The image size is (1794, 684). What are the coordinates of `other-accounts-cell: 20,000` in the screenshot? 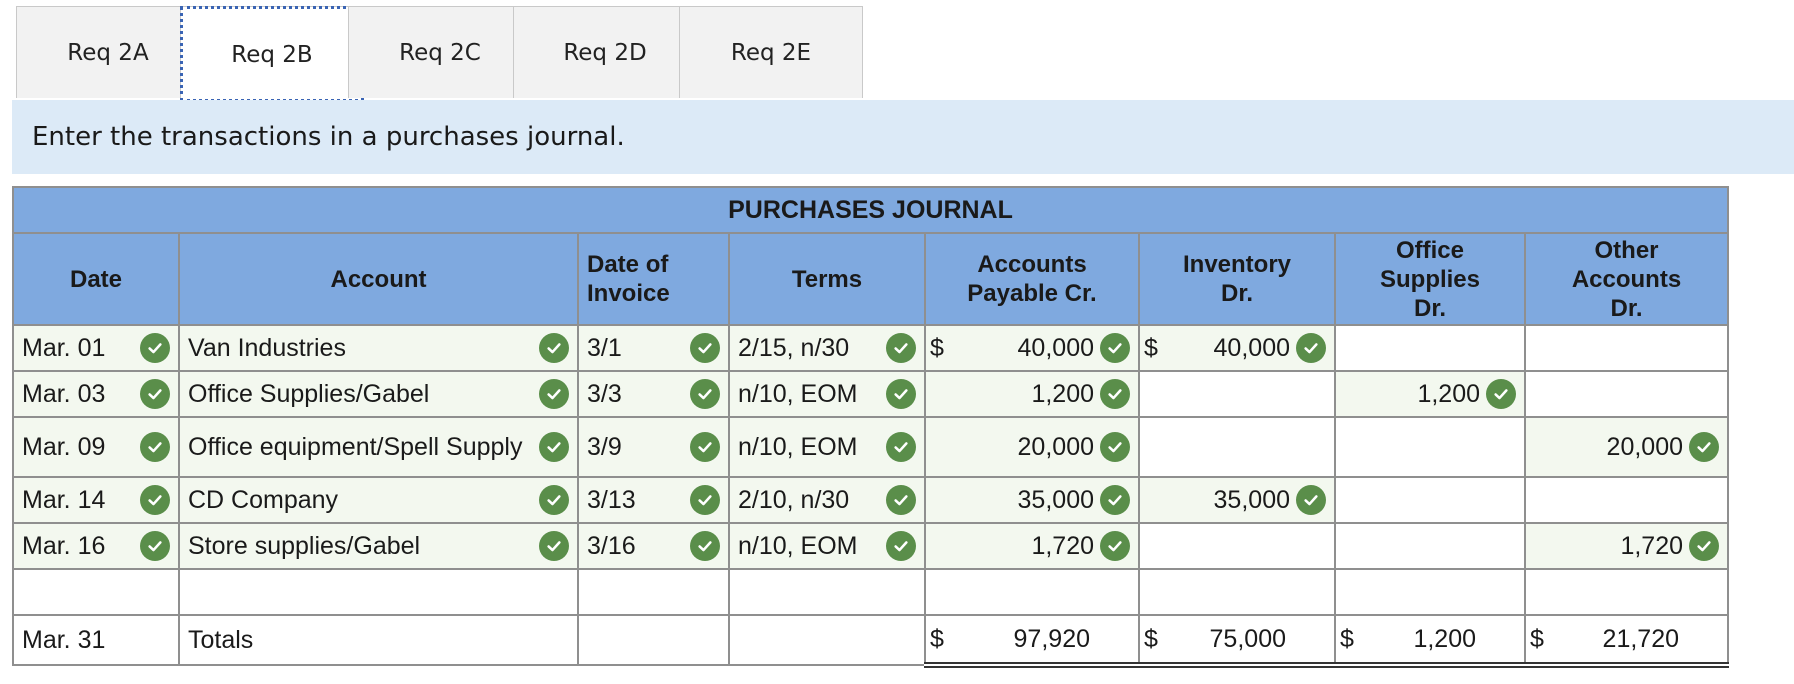 It's located at (1645, 446).